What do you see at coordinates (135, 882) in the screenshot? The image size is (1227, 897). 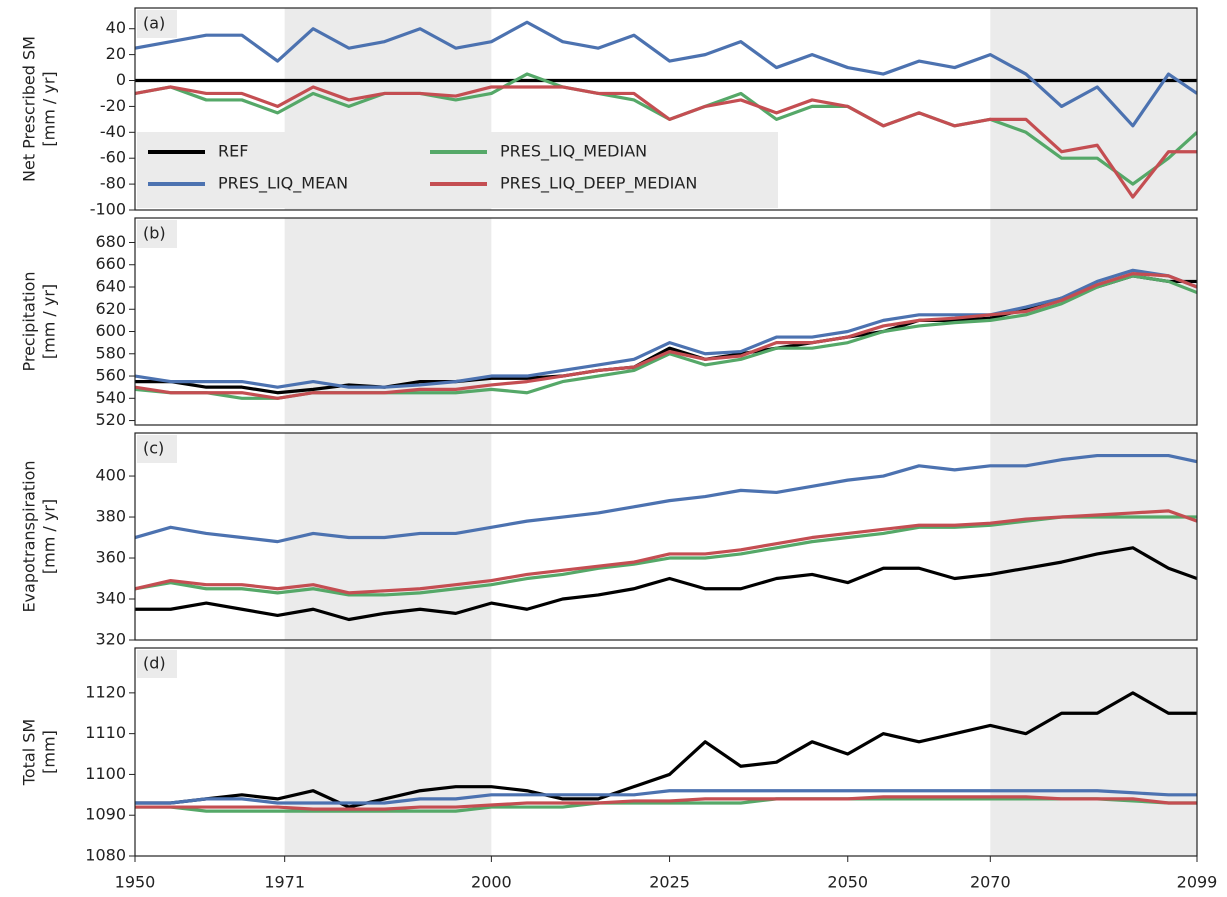 I see `x-tick-label: 1950` at bounding box center [135, 882].